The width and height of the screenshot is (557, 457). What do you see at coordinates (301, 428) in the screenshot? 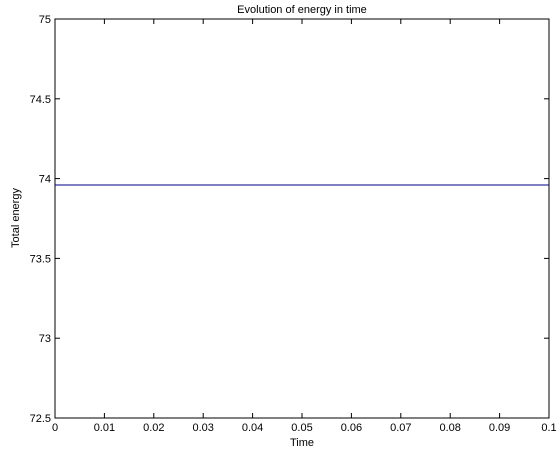
I see `x-tick-label: 0.05` at bounding box center [301, 428].